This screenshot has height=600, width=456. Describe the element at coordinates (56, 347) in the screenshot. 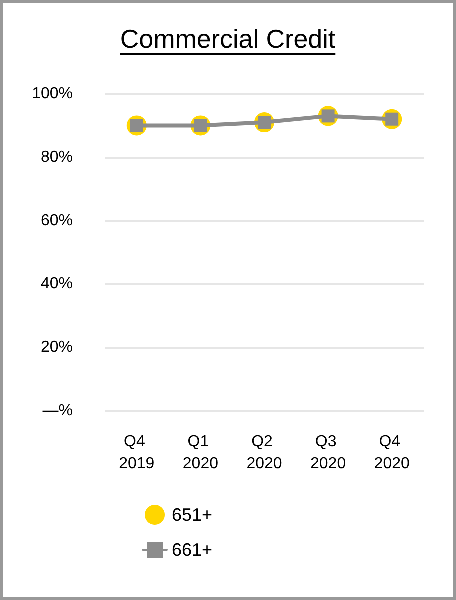

I see `y-tick-label: 20%` at that location.